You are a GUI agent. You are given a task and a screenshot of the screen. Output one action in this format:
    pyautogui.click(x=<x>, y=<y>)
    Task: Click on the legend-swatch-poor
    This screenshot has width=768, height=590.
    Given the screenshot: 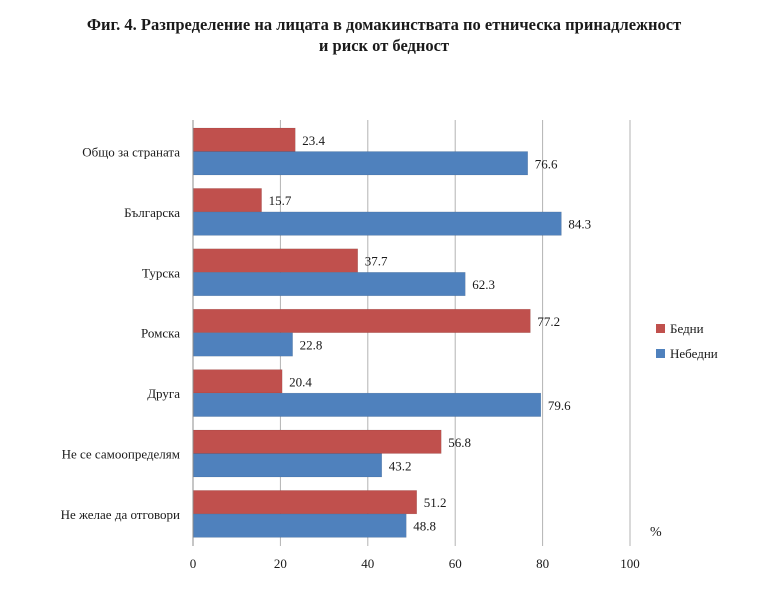 What is the action you would take?
    pyautogui.click(x=660, y=328)
    